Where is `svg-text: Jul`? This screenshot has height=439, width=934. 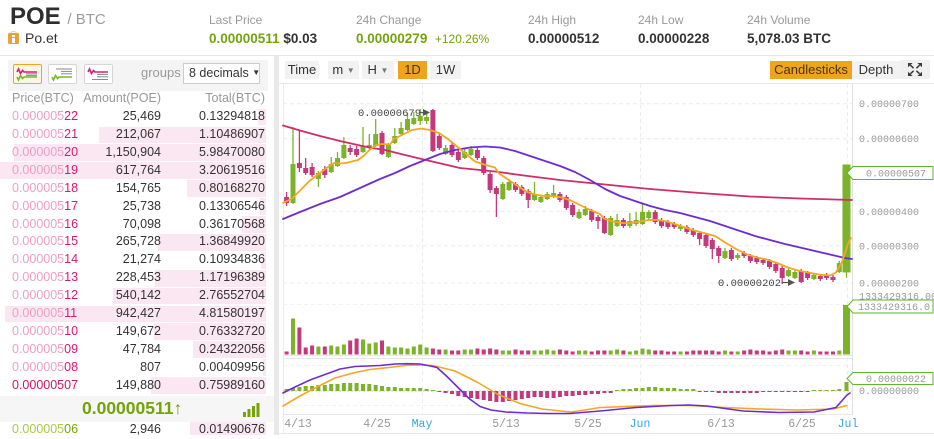
svg-text: Jul is located at coordinates (848, 424).